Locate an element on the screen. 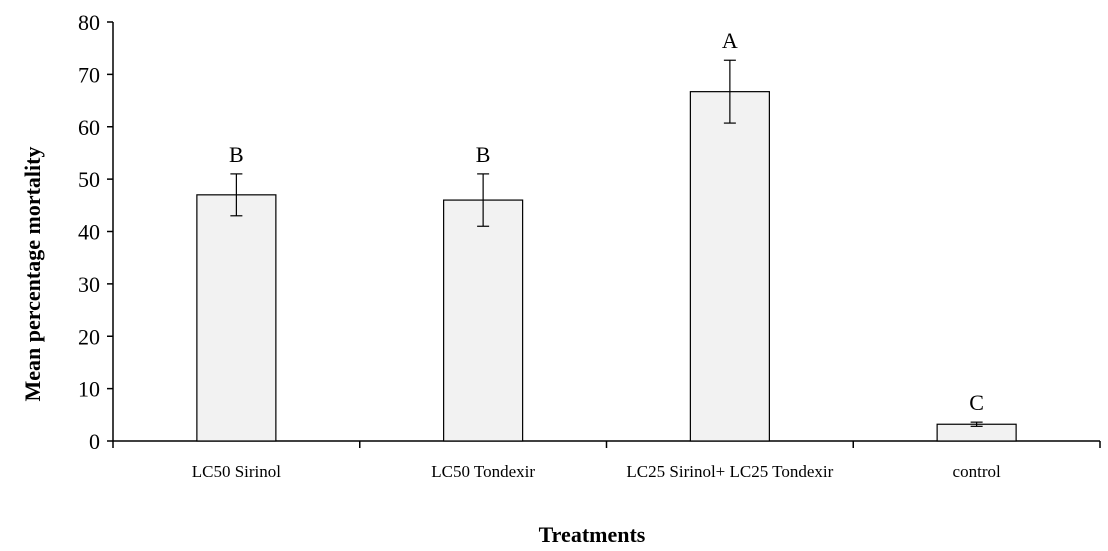 The image size is (1108, 551). y-tick-label: 70 is located at coordinates (89, 74).